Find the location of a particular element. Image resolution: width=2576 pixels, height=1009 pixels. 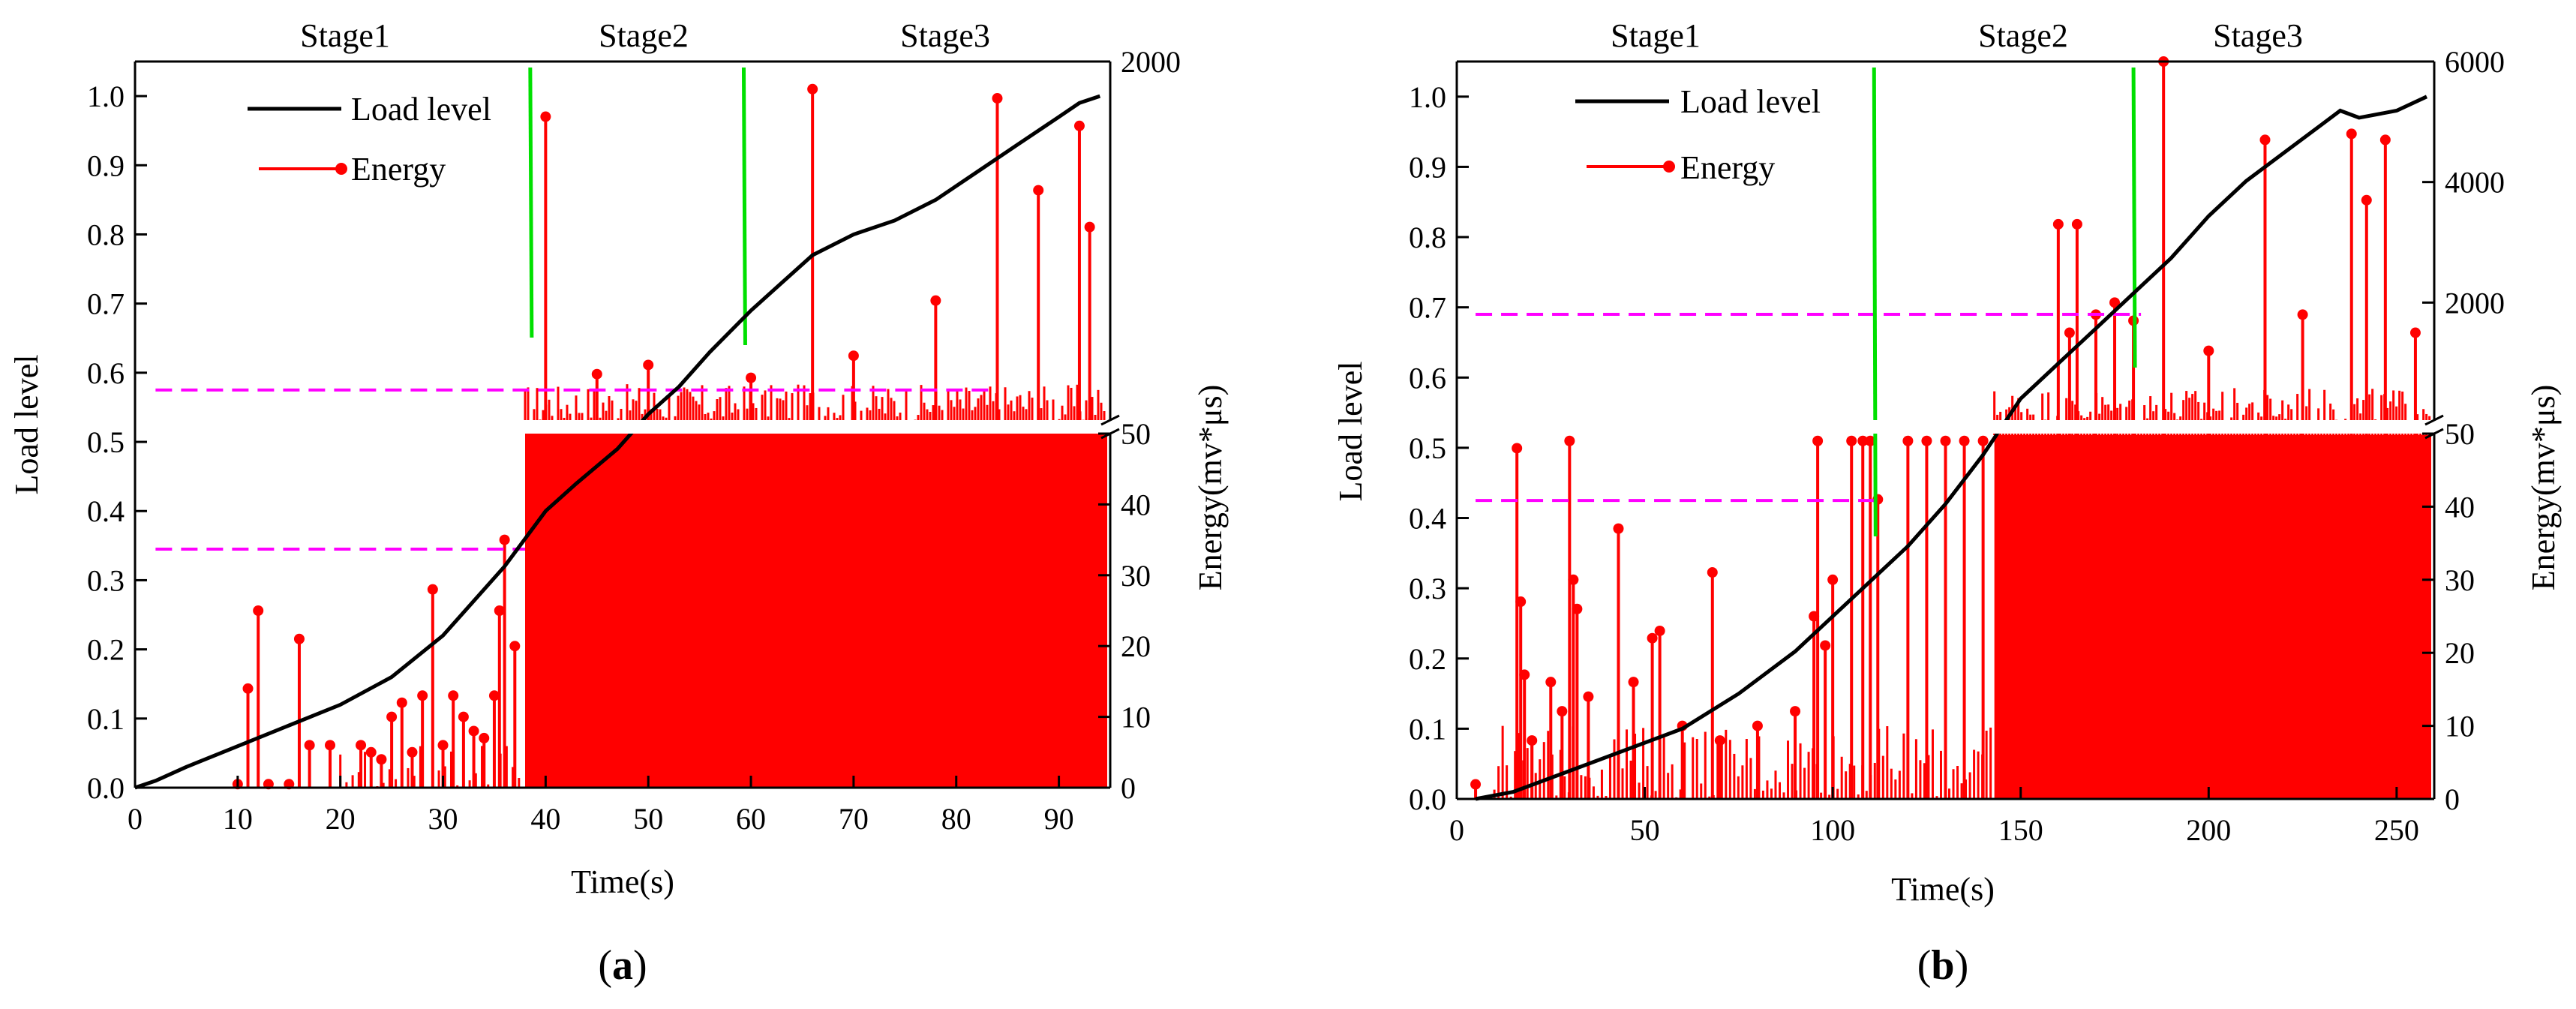

legend-b: Load level Energy is located at coordinates (1698, 134).